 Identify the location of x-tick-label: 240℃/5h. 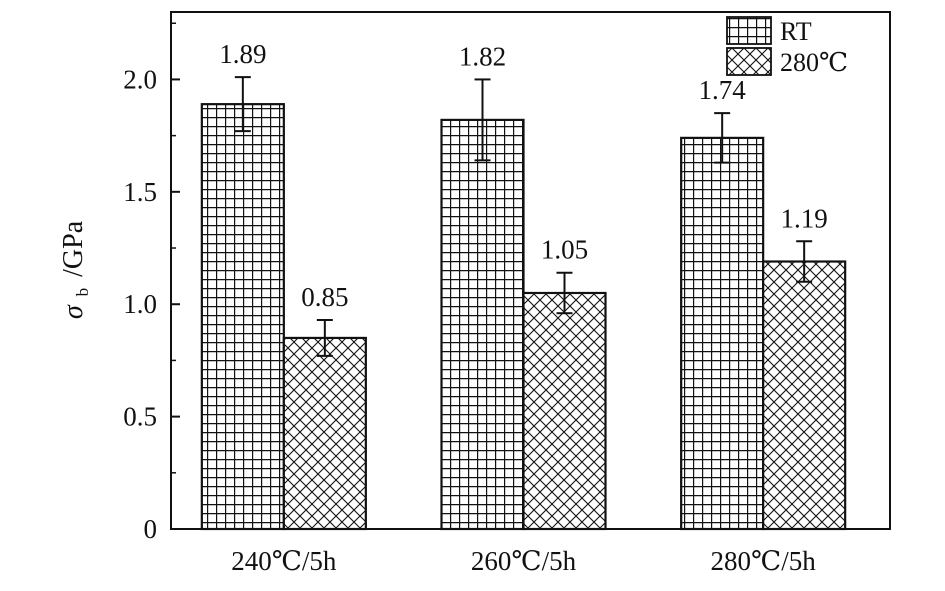
(284, 561).